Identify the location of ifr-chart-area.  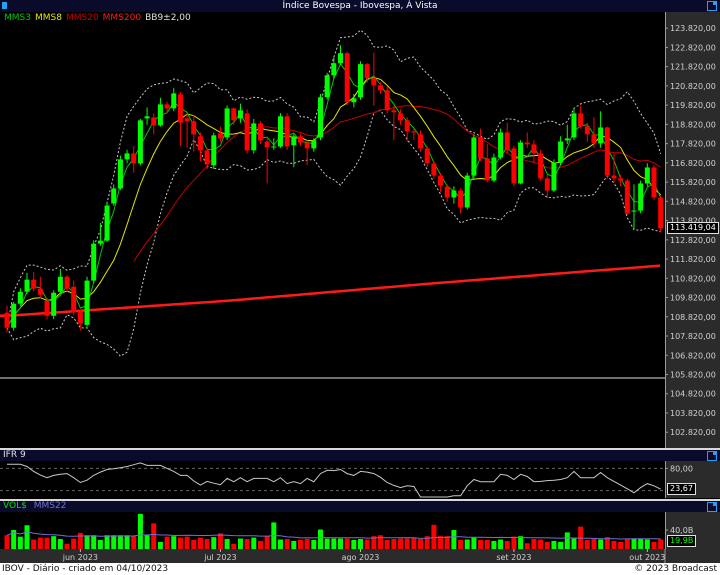
(332, 479).